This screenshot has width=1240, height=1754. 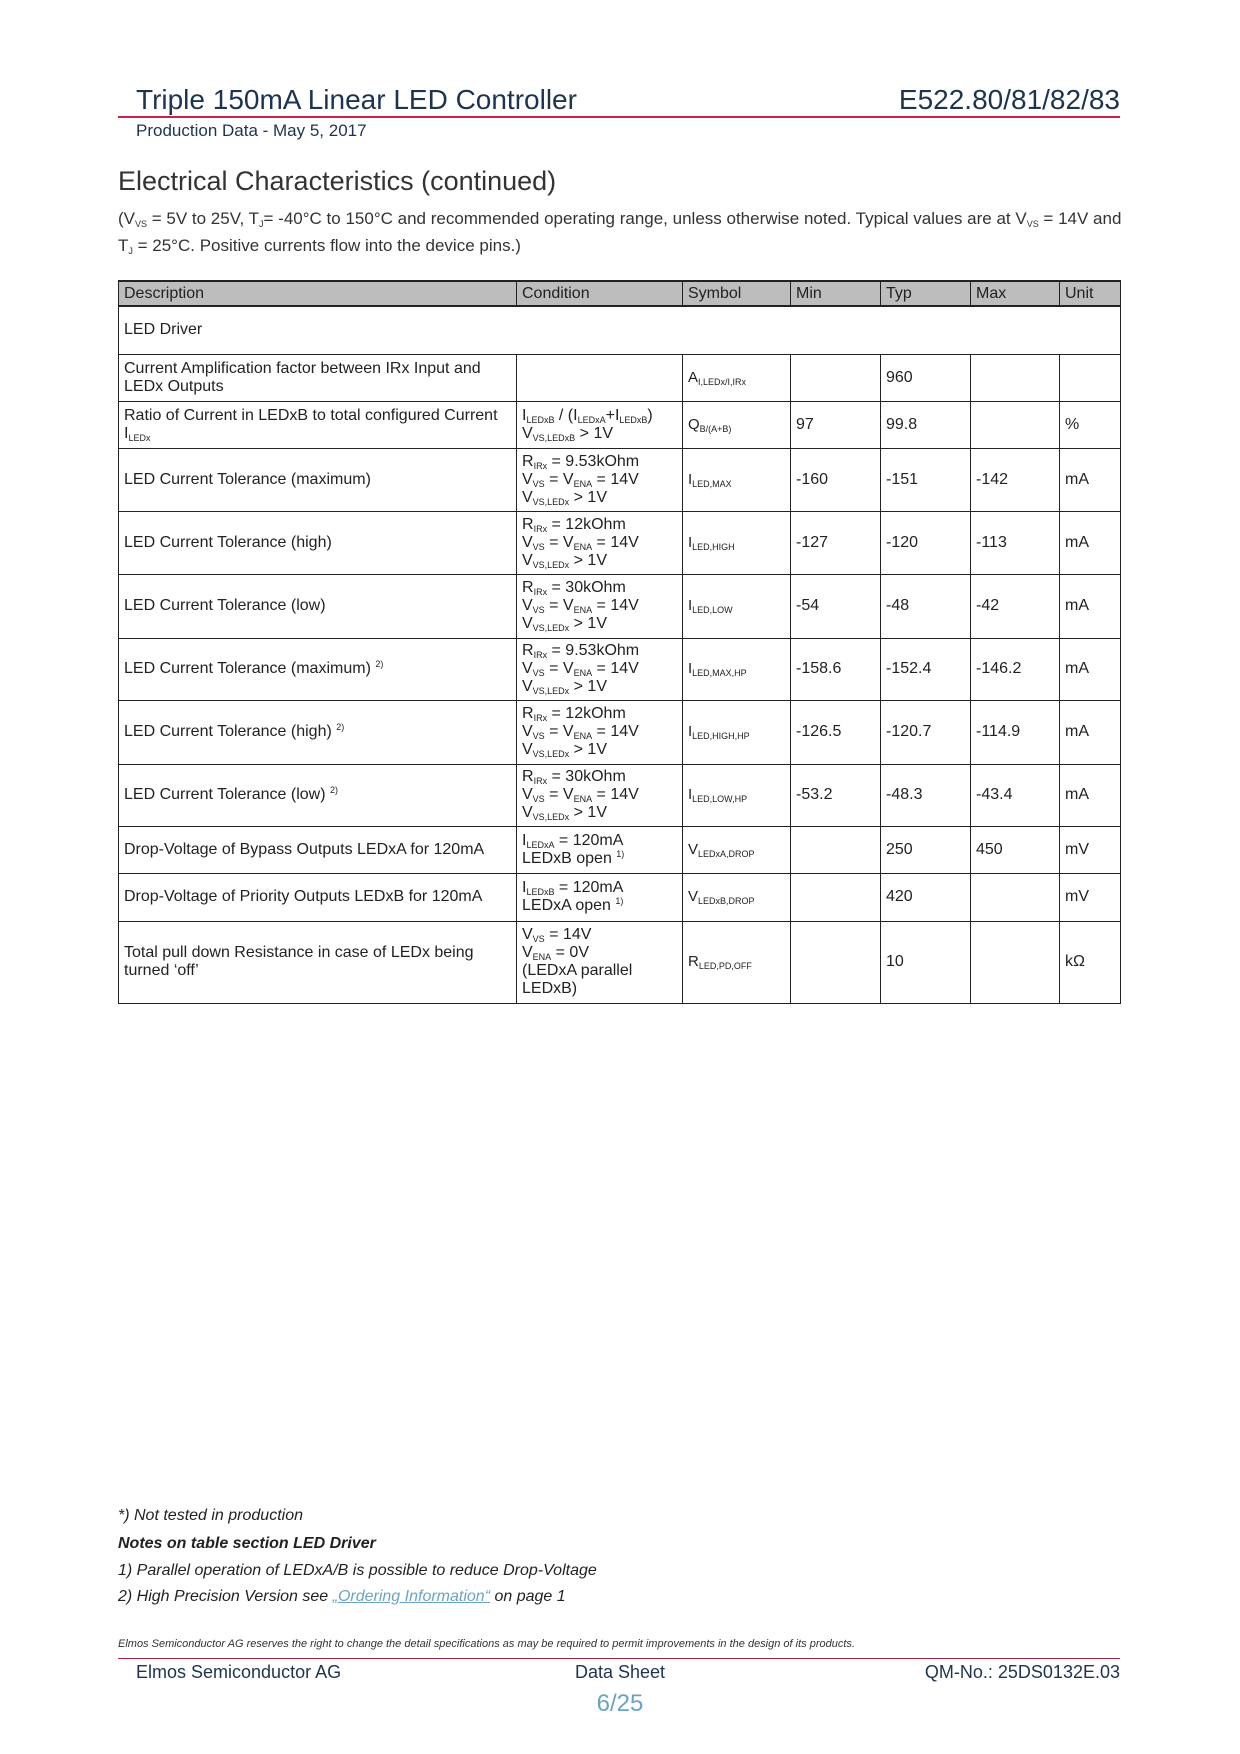 What do you see at coordinates (835, 542) in the screenshot?
I see `cell-min: -127` at bounding box center [835, 542].